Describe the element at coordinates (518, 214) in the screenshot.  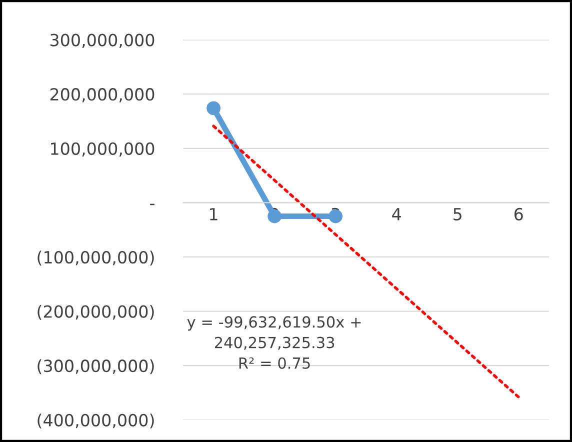
I see `x-tick-label: 6` at that location.